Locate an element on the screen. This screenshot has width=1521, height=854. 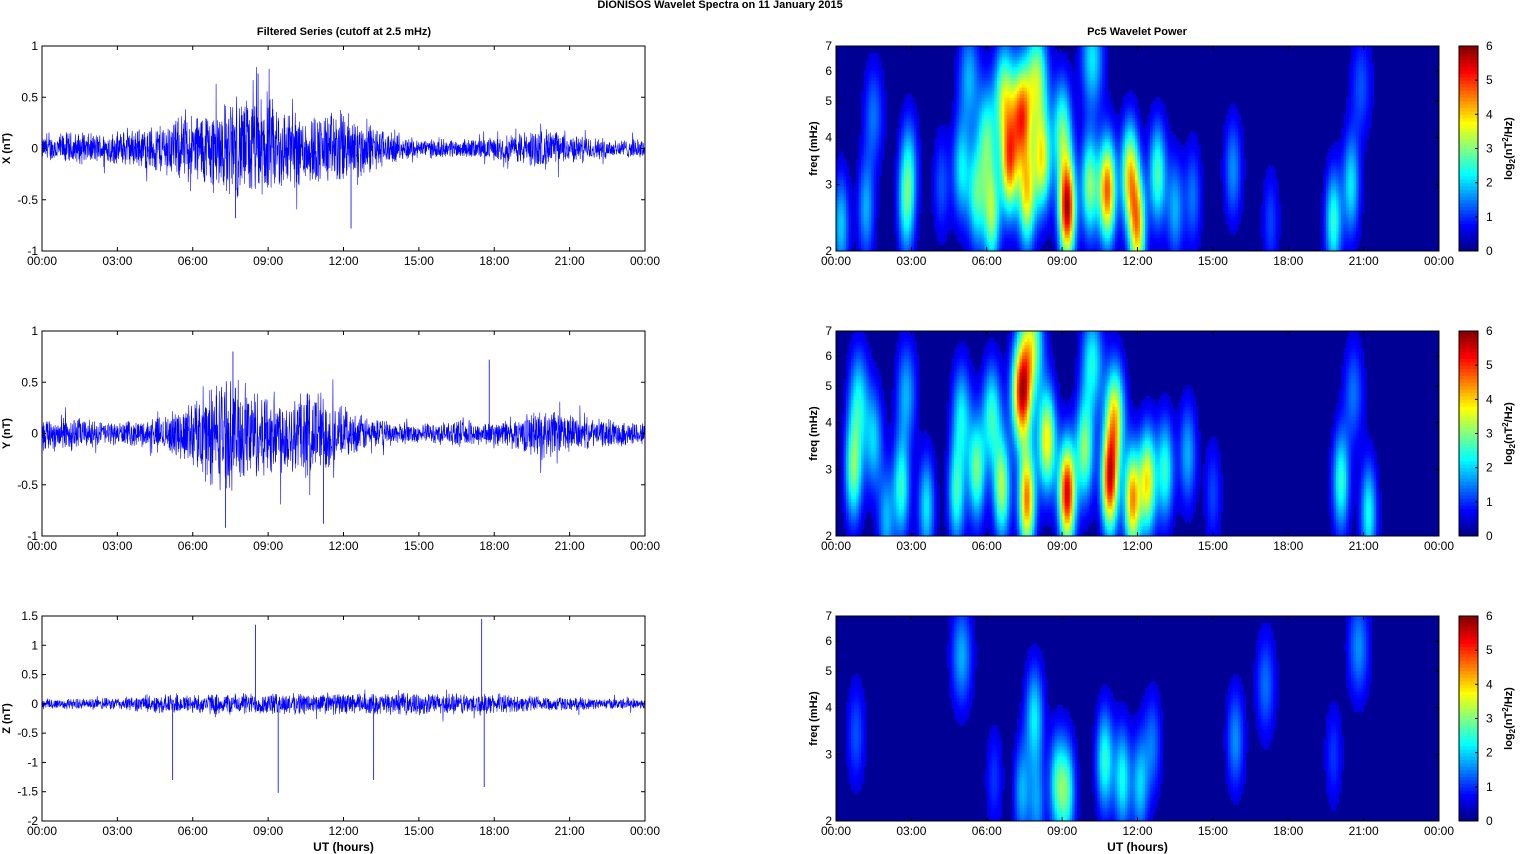
y-tick-label: -1 is located at coordinates (32, 536).